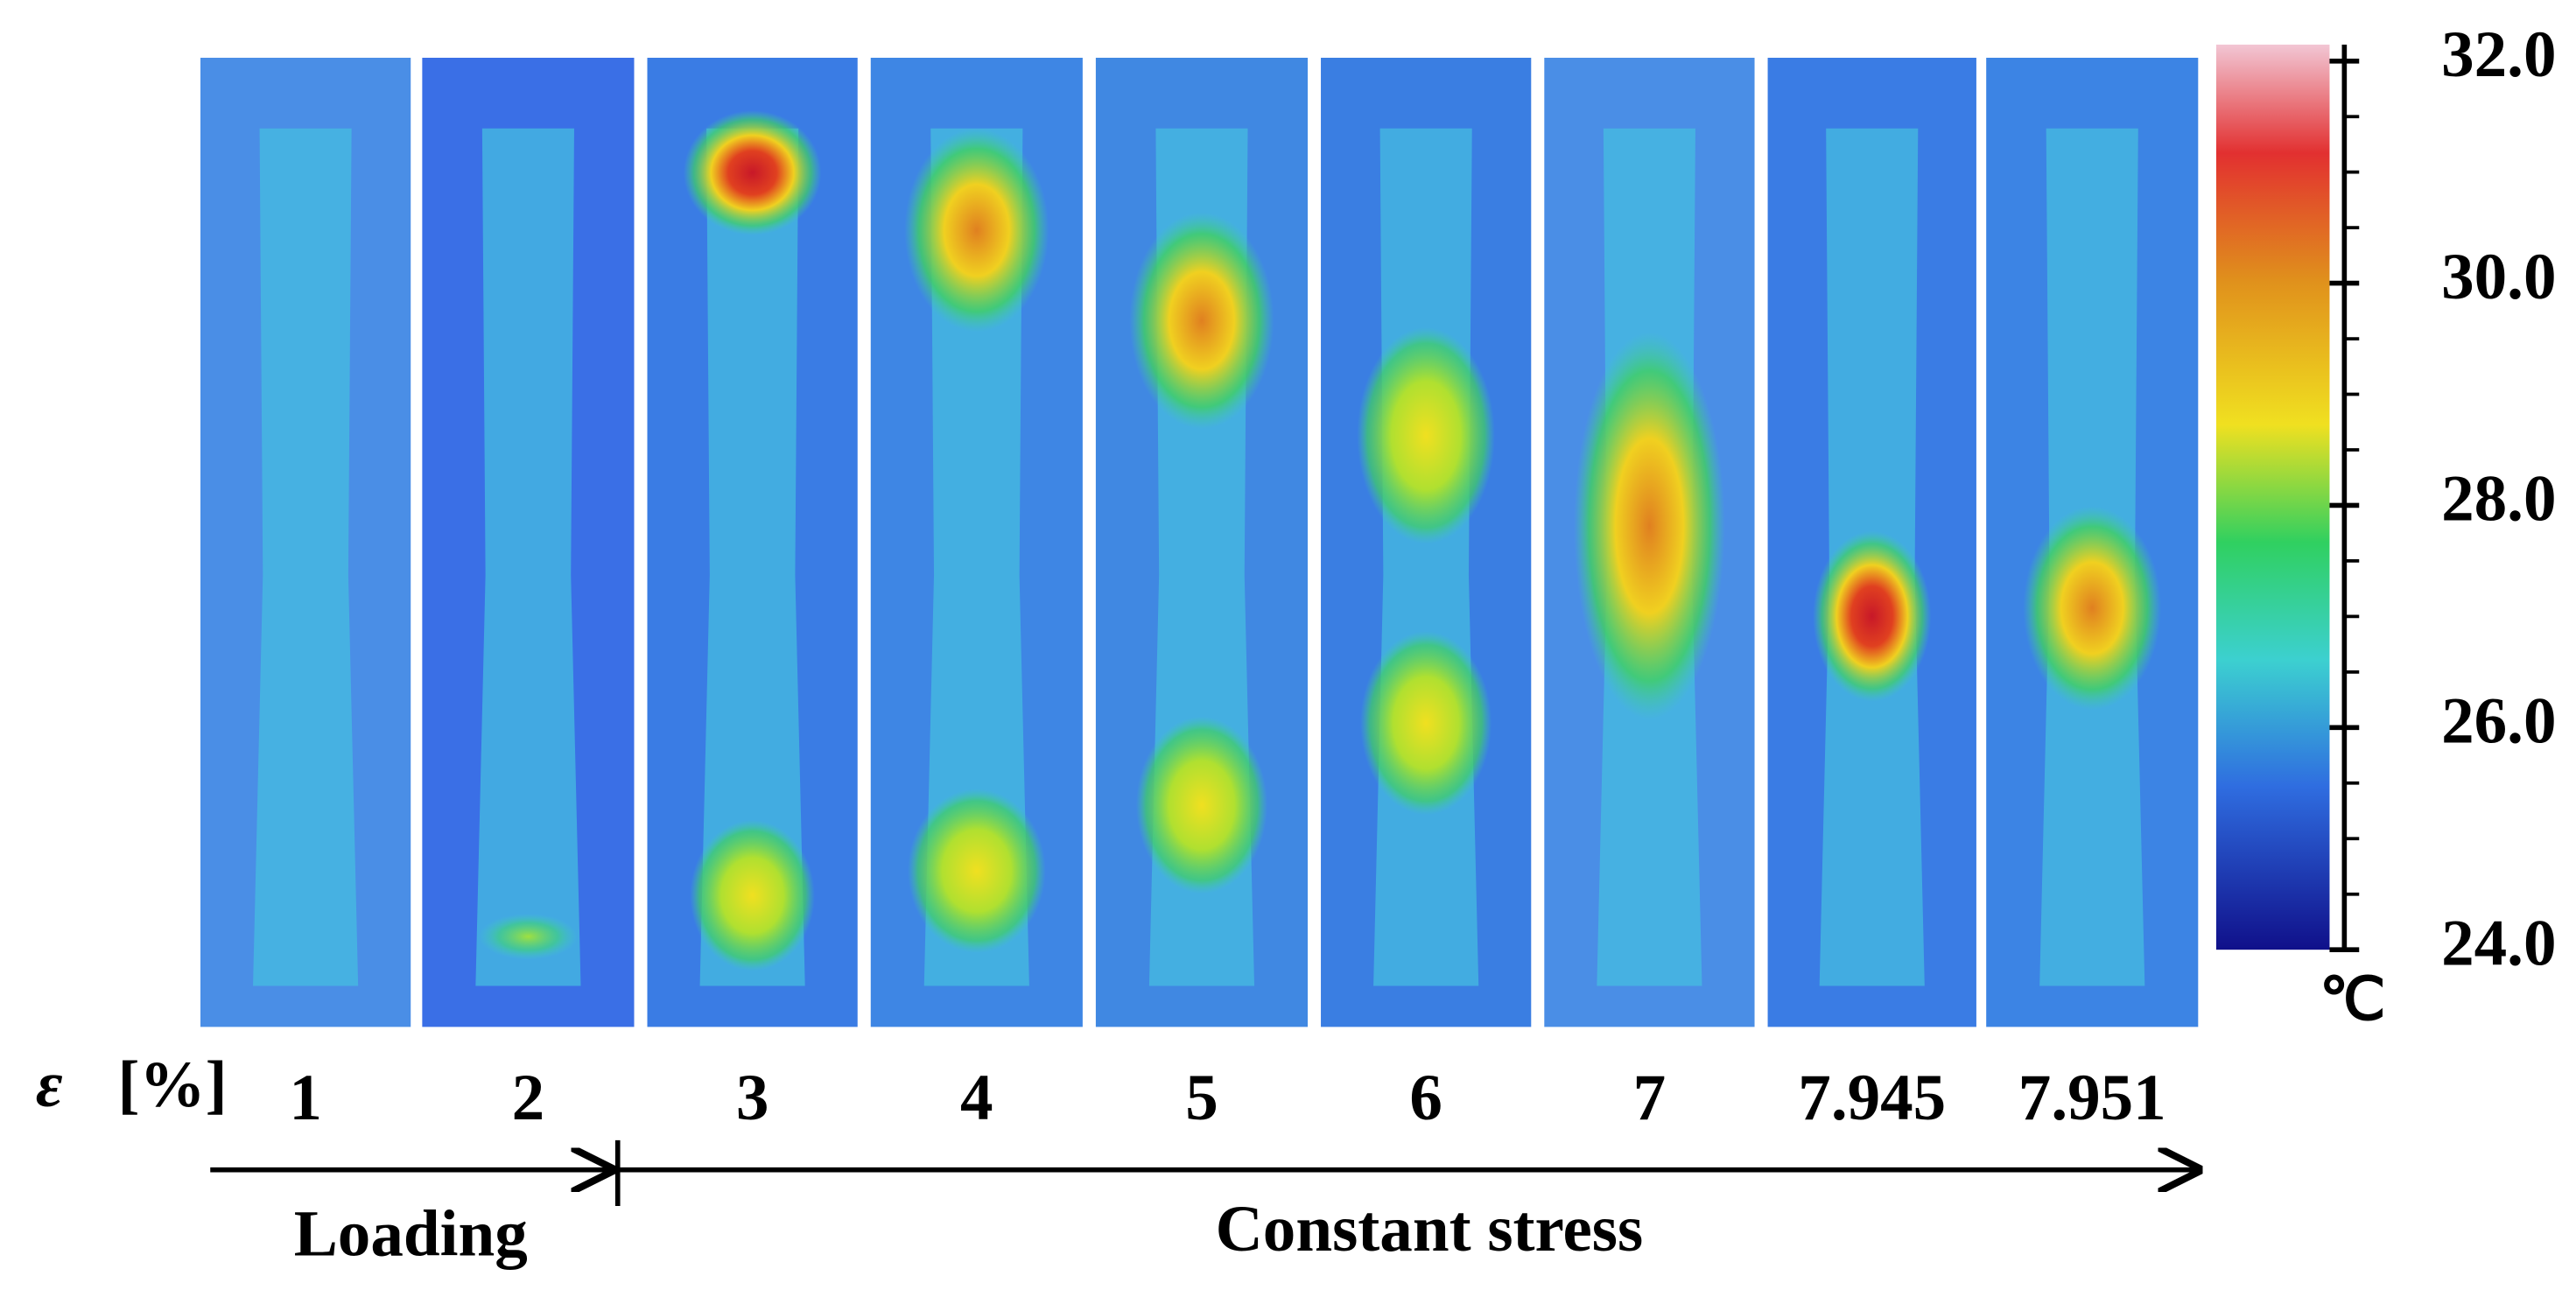 The image size is (2576, 1290). Describe the element at coordinates (528, 1098) in the screenshot. I see `strain-label: 2` at that location.